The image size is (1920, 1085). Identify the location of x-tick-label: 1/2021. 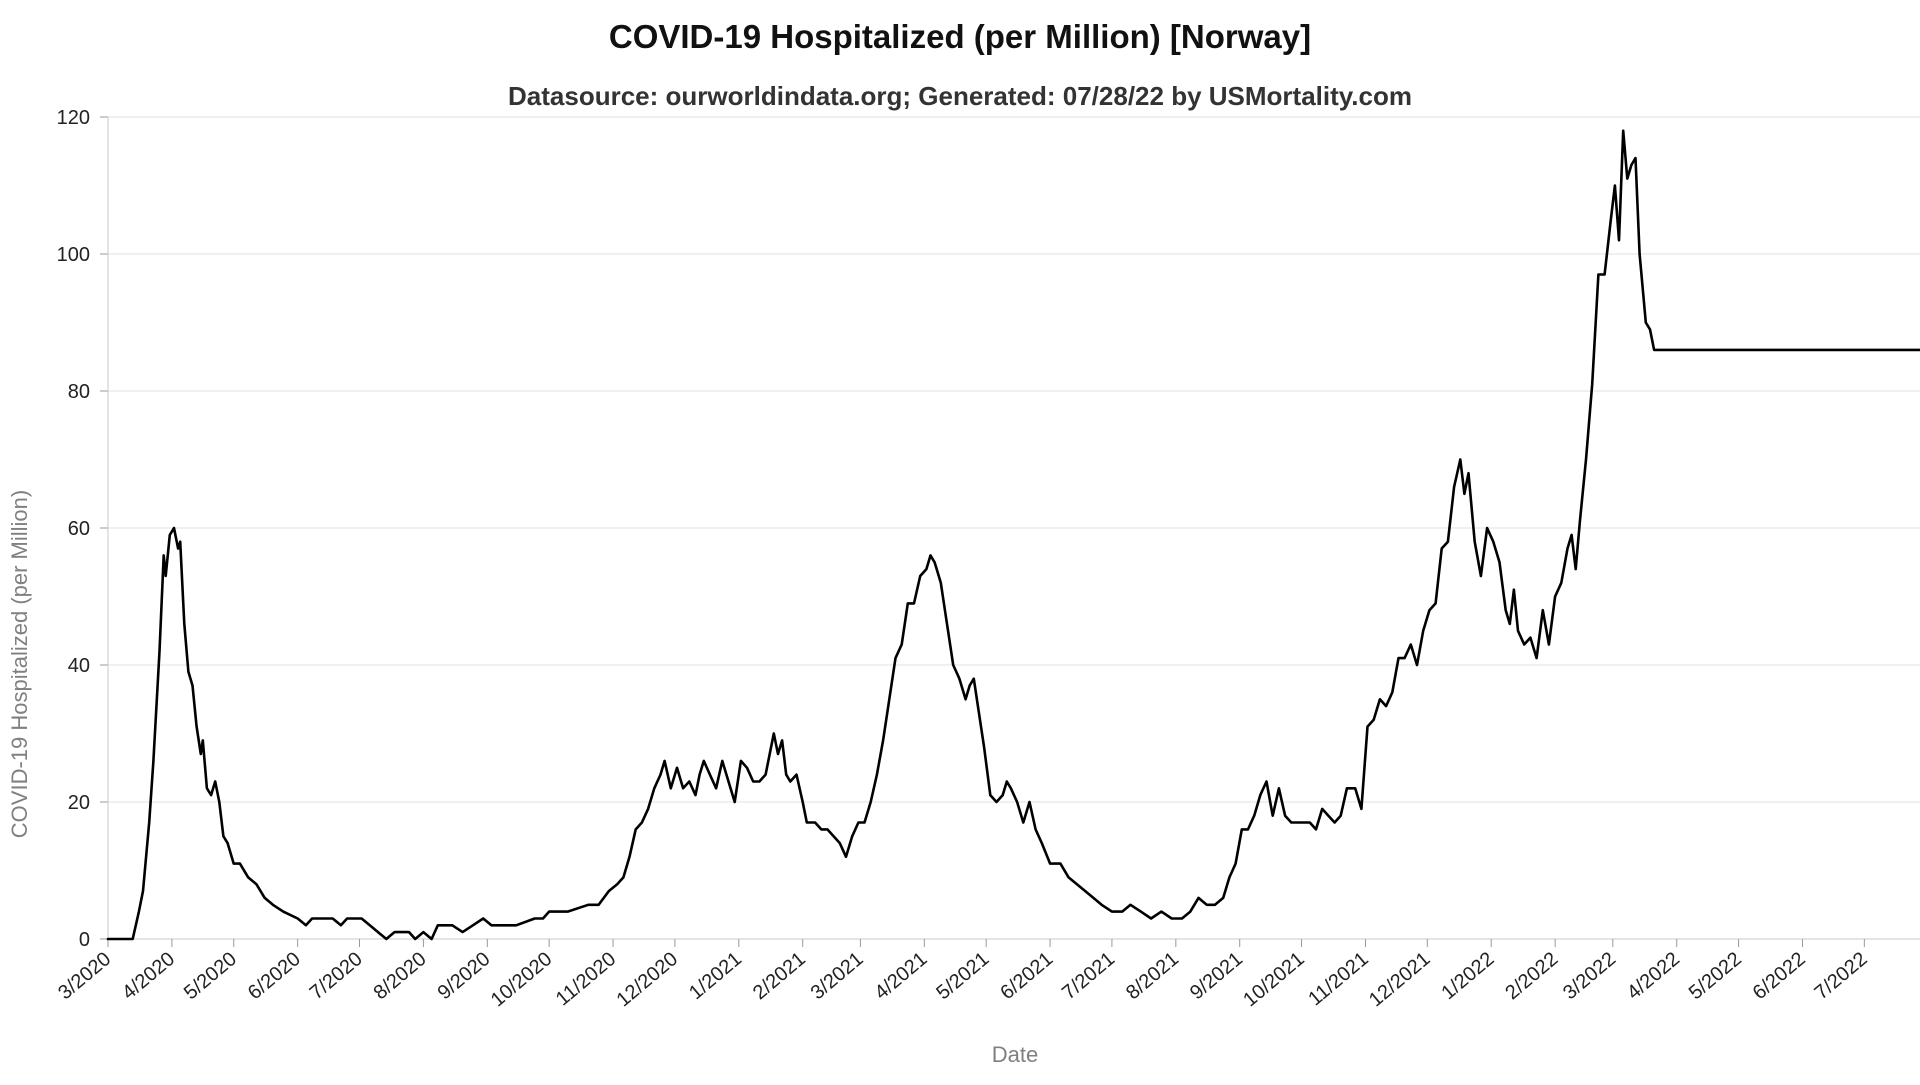
(715, 976).